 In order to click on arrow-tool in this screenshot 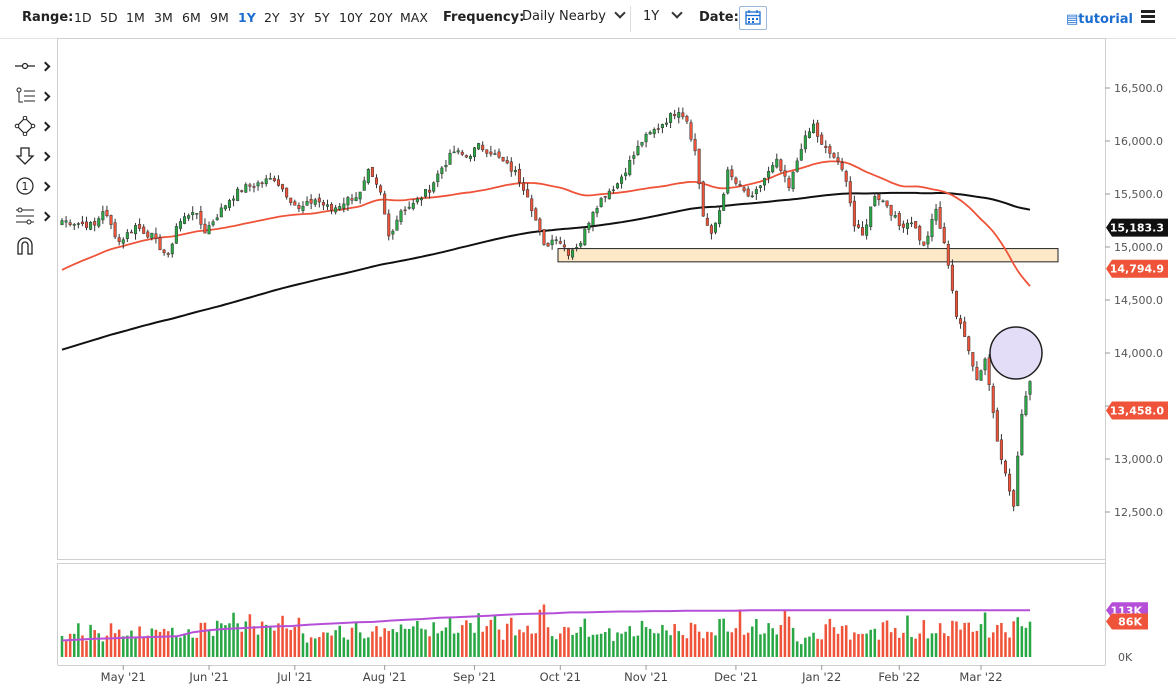, I will do `click(34, 158)`.